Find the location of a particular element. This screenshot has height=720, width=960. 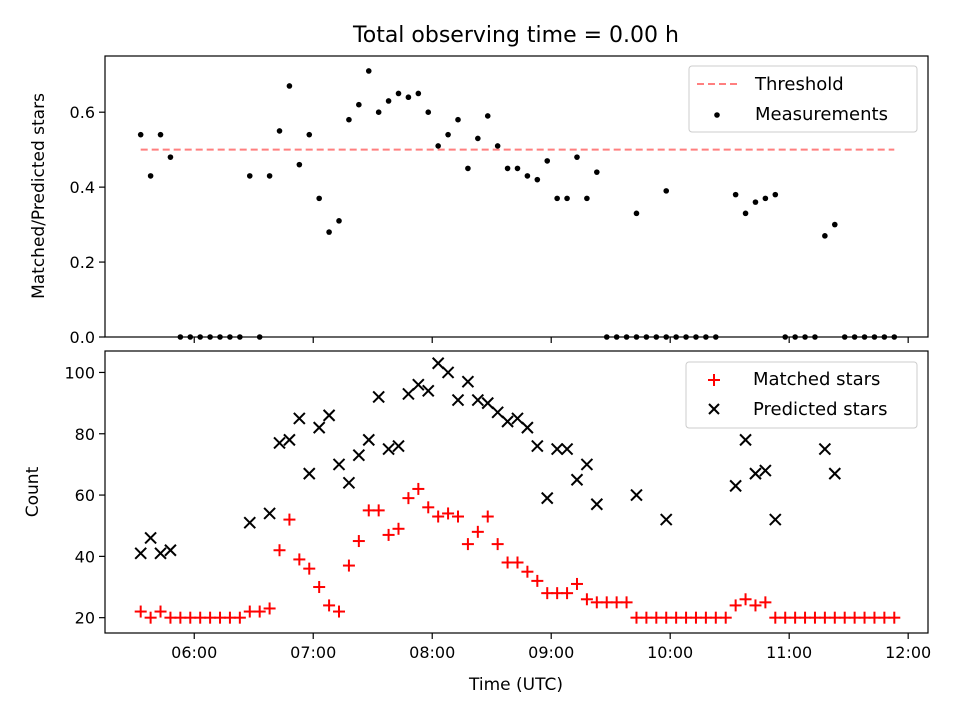

top-legend-box is located at coordinates (803, 99).